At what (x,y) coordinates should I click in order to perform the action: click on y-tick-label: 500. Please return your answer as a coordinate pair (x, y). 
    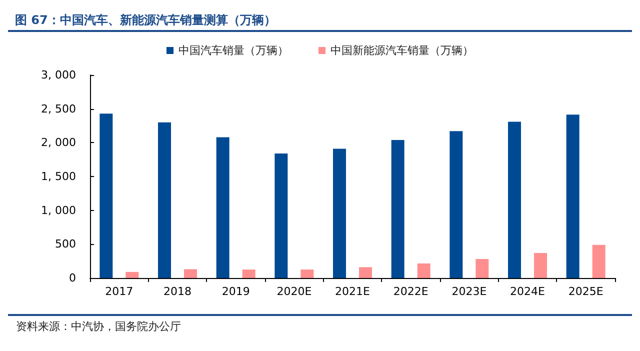
    Looking at the image, I should click on (65, 244).